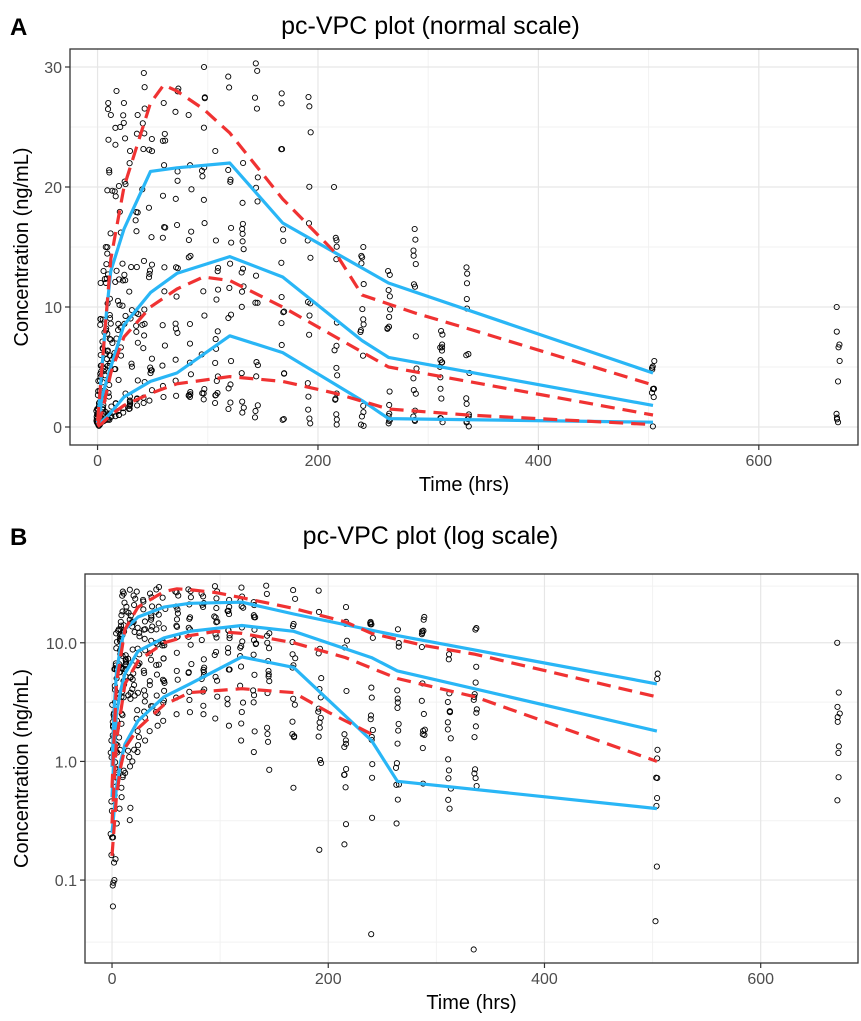  I want to click on y-tick-label: 10.0, so click(61, 644).